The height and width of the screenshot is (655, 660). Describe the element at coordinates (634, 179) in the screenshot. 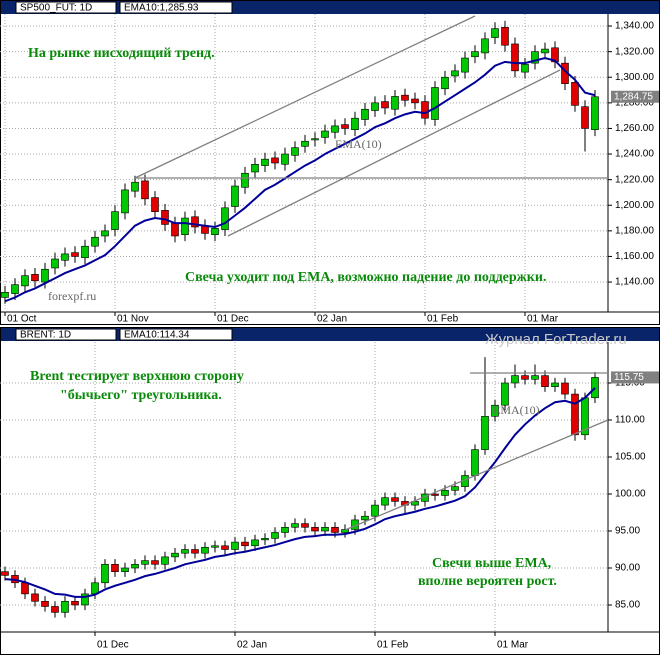

I see `y-tick-label: 1,220.00` at that location.